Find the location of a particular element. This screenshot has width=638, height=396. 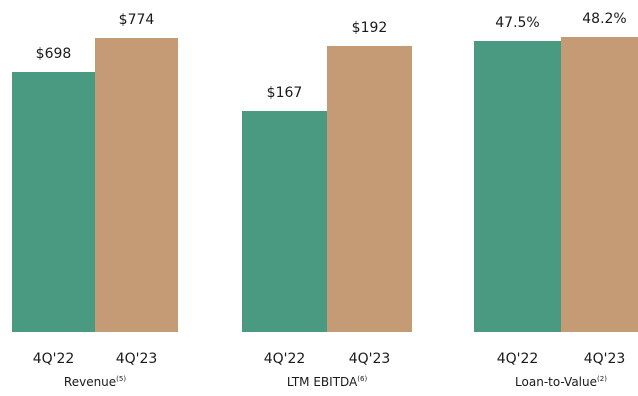

revenue-bar-4q23 is located at coordinates (136, 185).